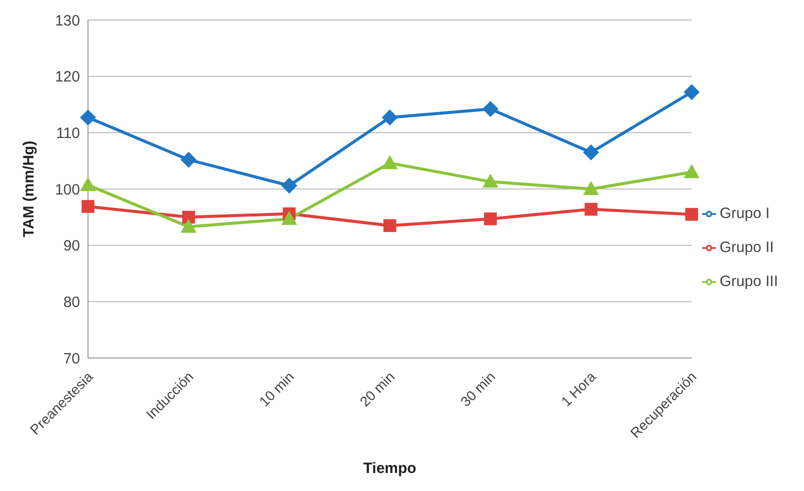  What do you see at coordinates (389, 468) in the screenshot?
I see `x-axis-title: Tiempo` at bounding box center [389, 468].